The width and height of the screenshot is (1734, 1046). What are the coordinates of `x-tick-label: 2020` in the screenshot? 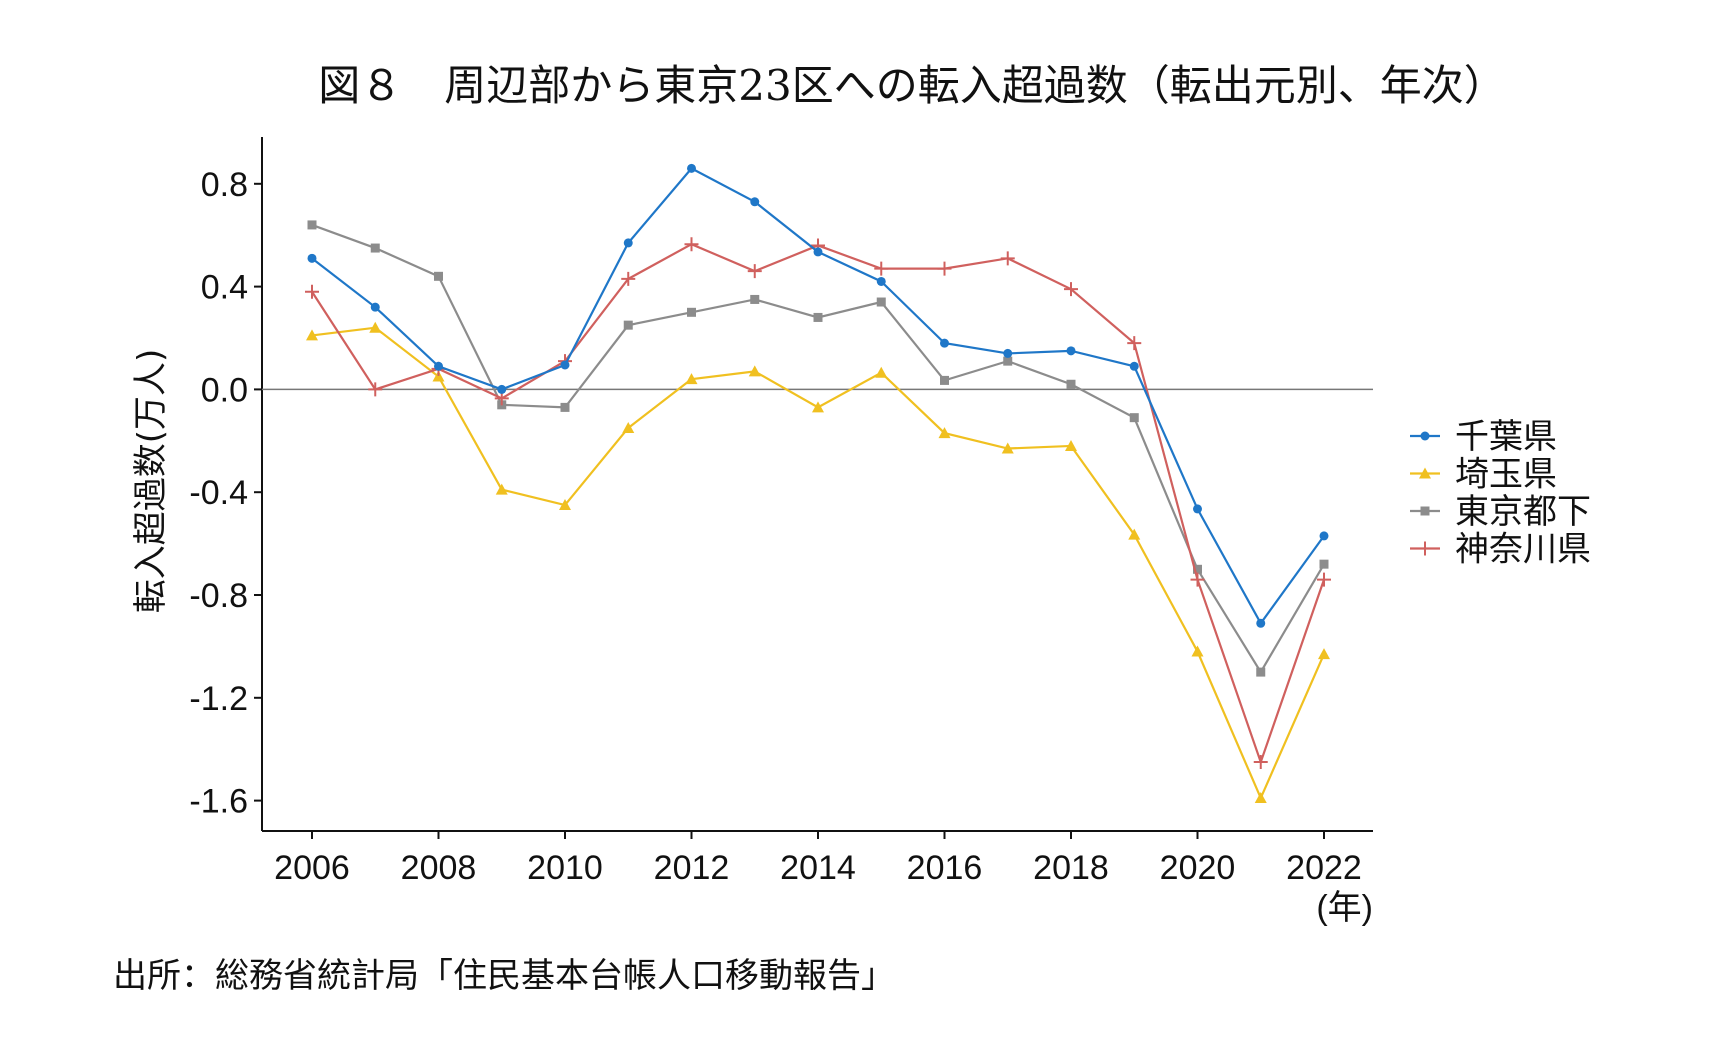 It's located at (1198, 868).